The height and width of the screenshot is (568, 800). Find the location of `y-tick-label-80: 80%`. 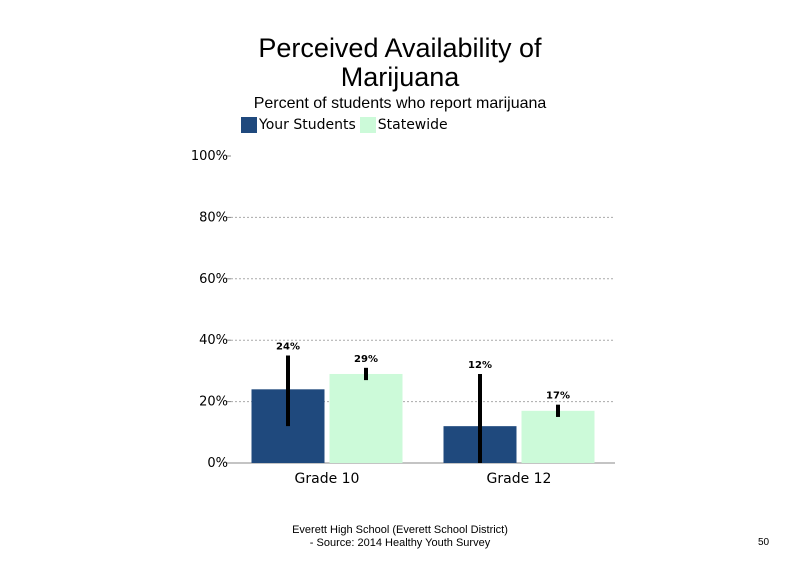

y-tick-label-80: 80% is located at coordinates (213, 217).